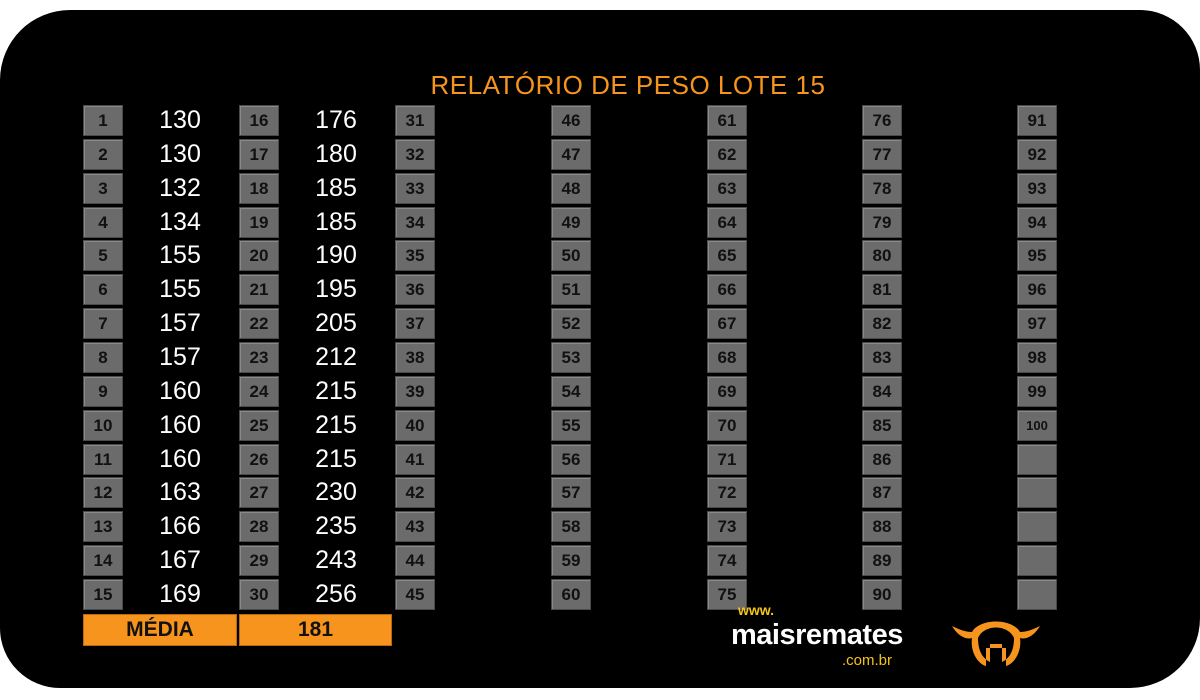 This screenshot has width=1200, height=700. What do you see at coordinates (415, 256) in the screenshot?
I see `lot-number-box: 35` at bounding box center [415, 256].